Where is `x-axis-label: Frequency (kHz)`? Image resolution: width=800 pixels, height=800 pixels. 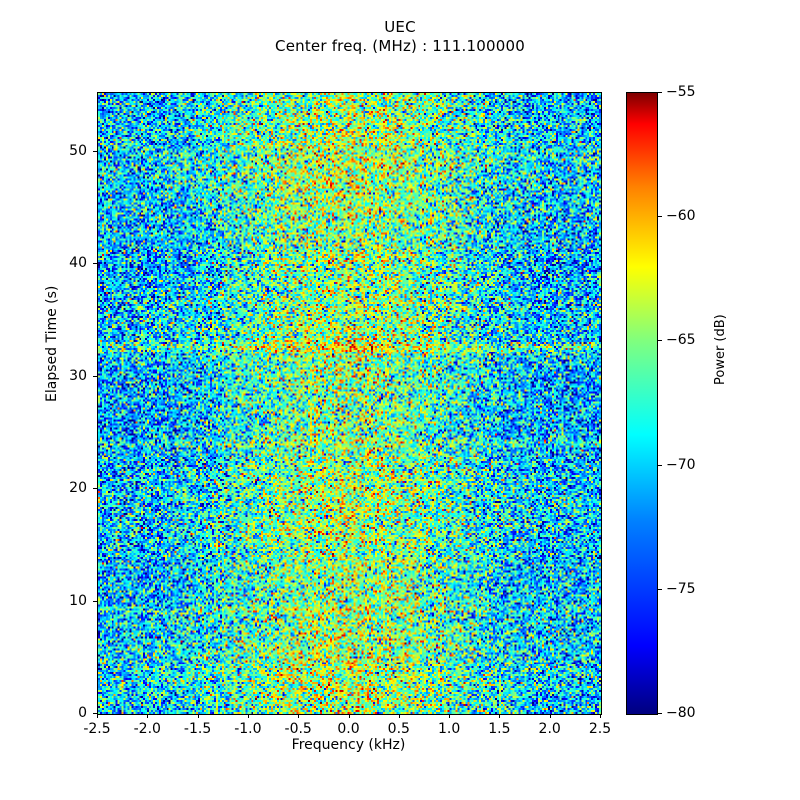
x-axis-label: Frequency (kHz) is located at coordinates (348, 745).